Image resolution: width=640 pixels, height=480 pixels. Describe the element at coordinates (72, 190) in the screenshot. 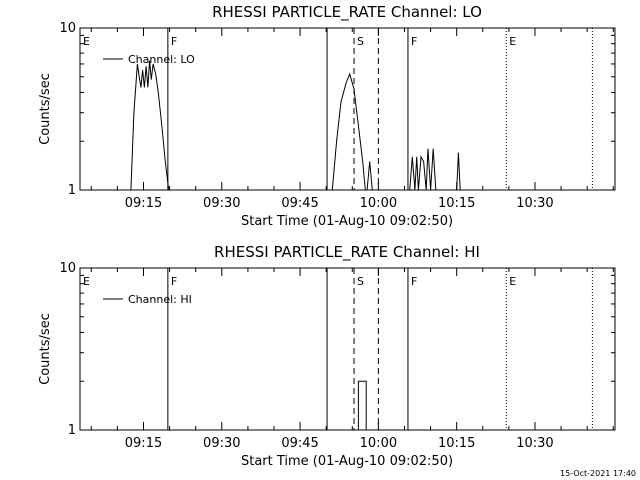

I see `panel-lo-y-tick-label: 1` at that location.